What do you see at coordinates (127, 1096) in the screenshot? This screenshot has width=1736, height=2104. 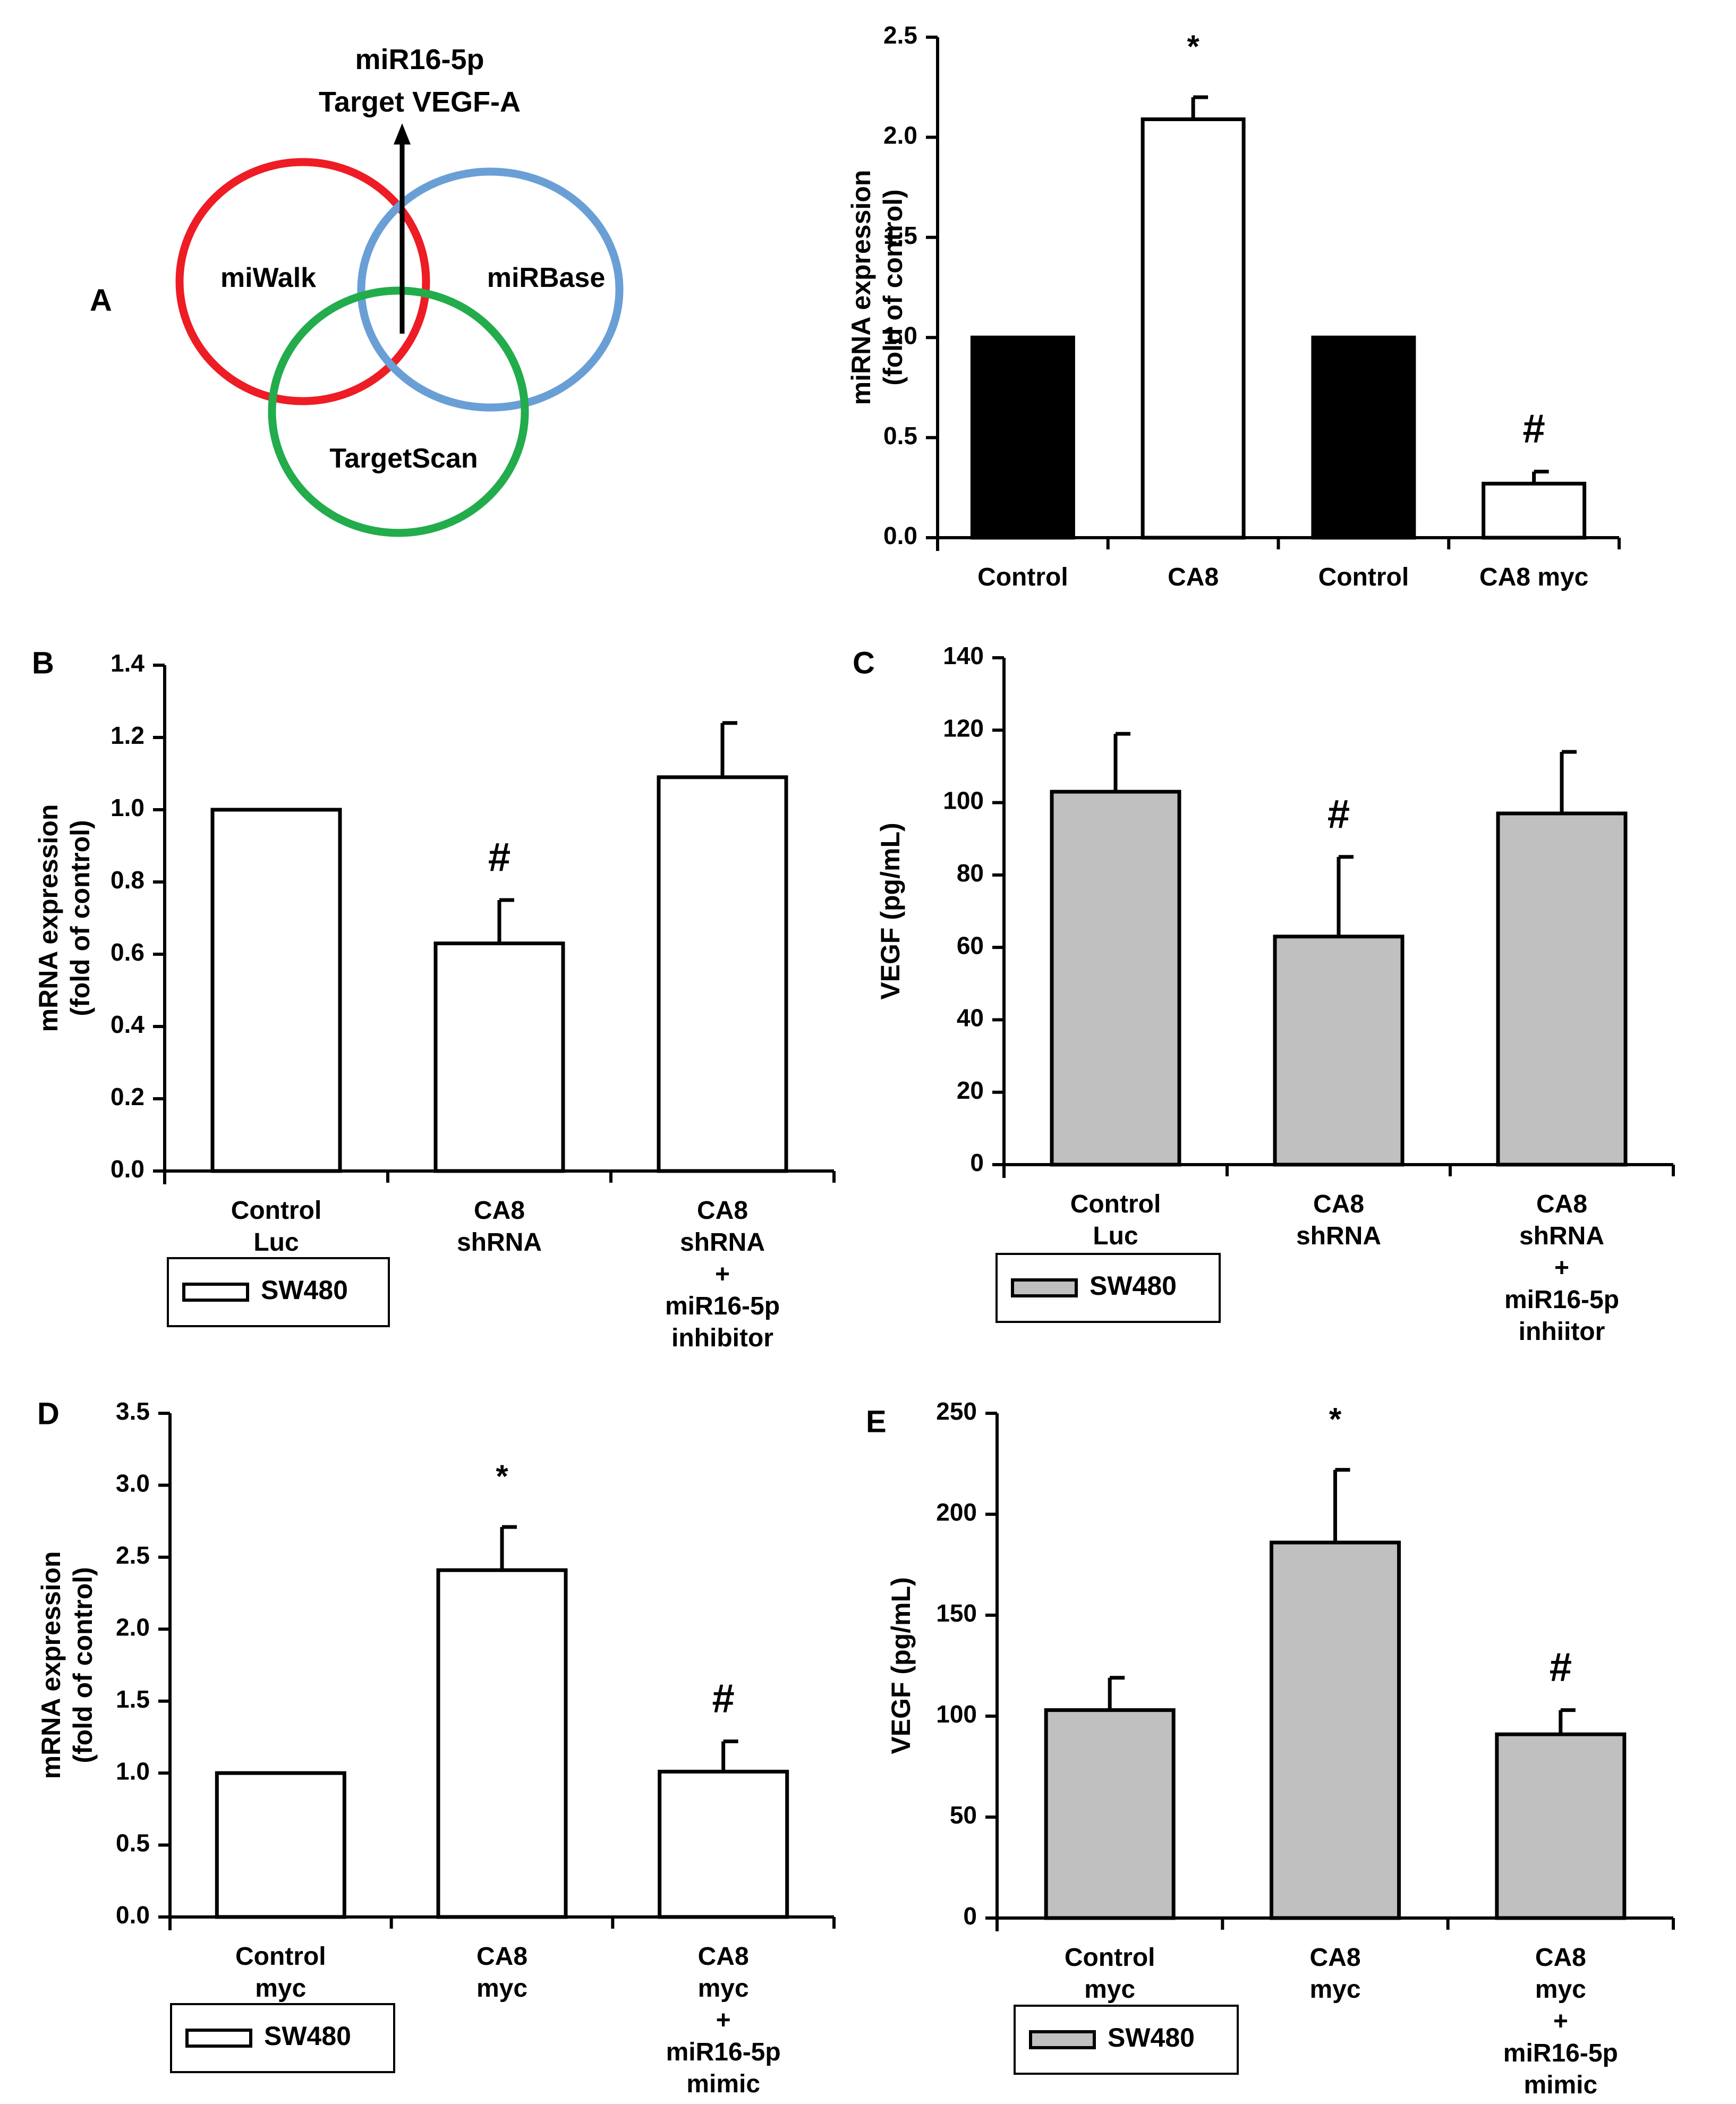 I see `y-tick-label: 0.2` at bounding box center [127, 1096].